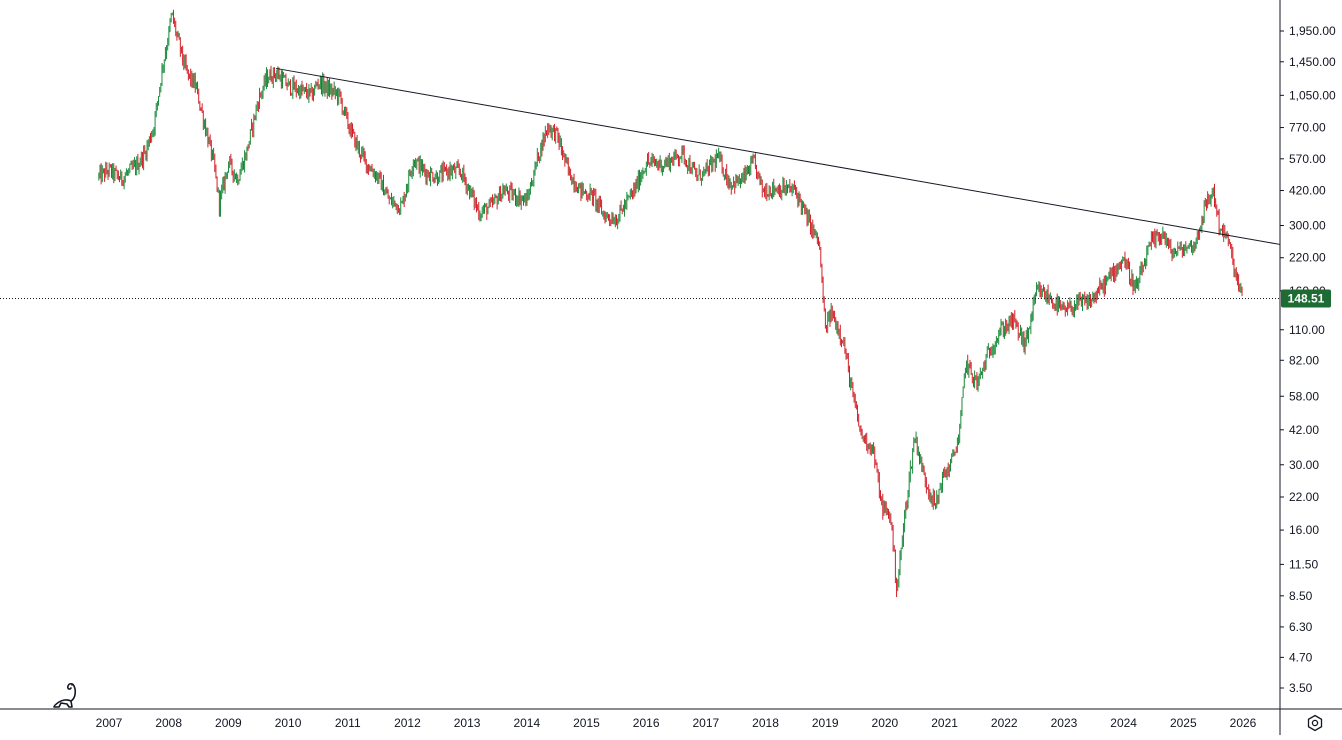 Image resolution: width=1342 pixels, height=740 pixels. What do you see at coordinates (1301, 596) in the screenshot?
I see `y-tick-label: 8.50` at bounding box center [1301, 596].